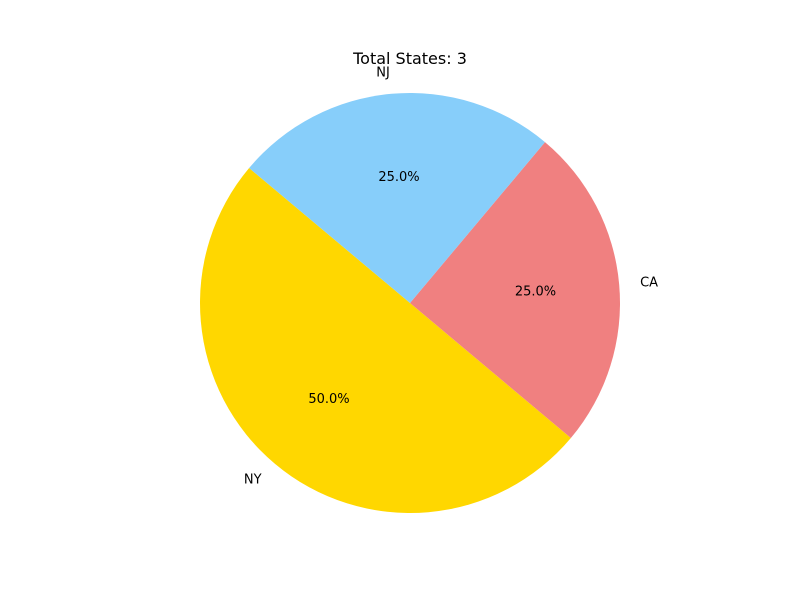  I want to click on pie-slice-ca, so click(515, 290).